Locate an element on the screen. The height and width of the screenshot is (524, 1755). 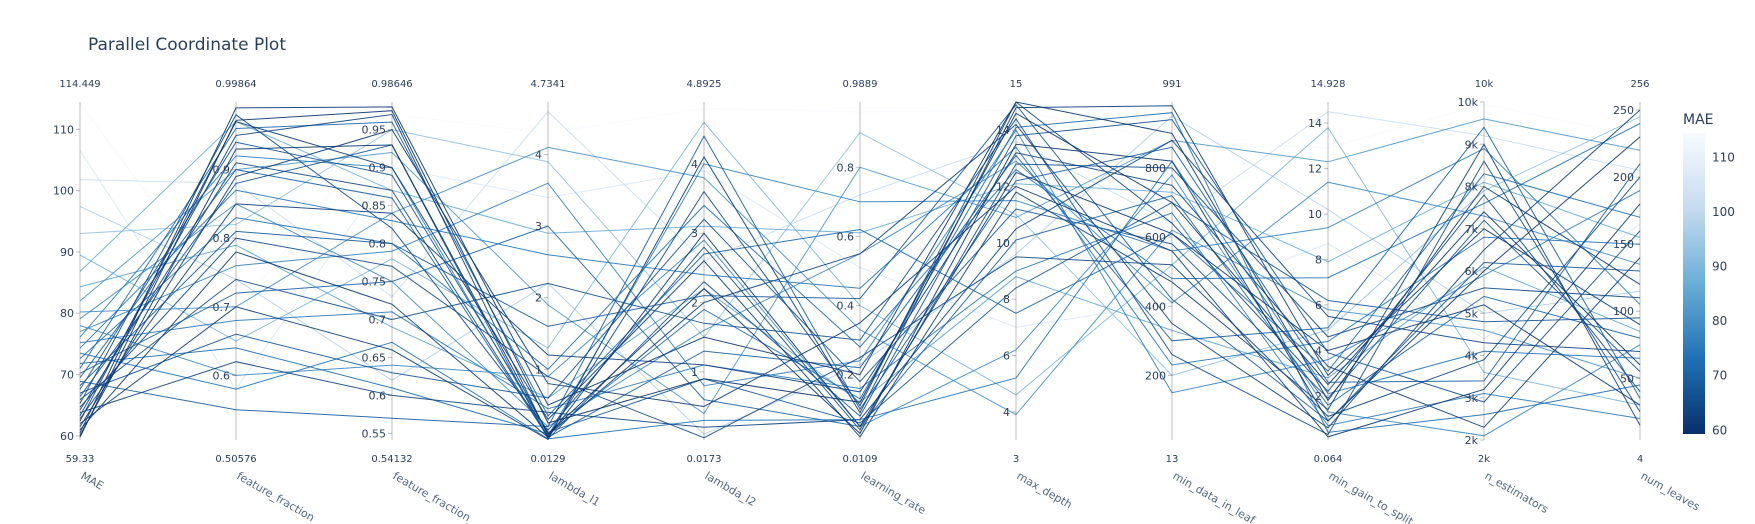
axis-max-label: 15 is located at coordinates (1016, 84).